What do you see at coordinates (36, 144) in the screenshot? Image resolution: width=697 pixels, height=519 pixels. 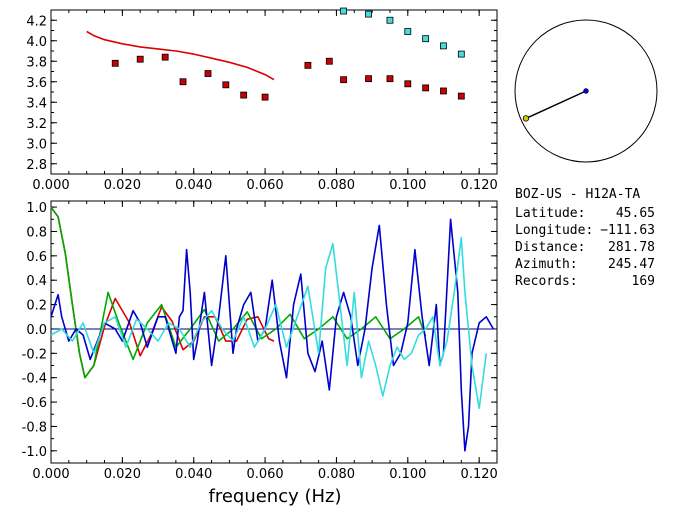 I see `y-tick-label: 3.0` at bounding box center [36, 144].